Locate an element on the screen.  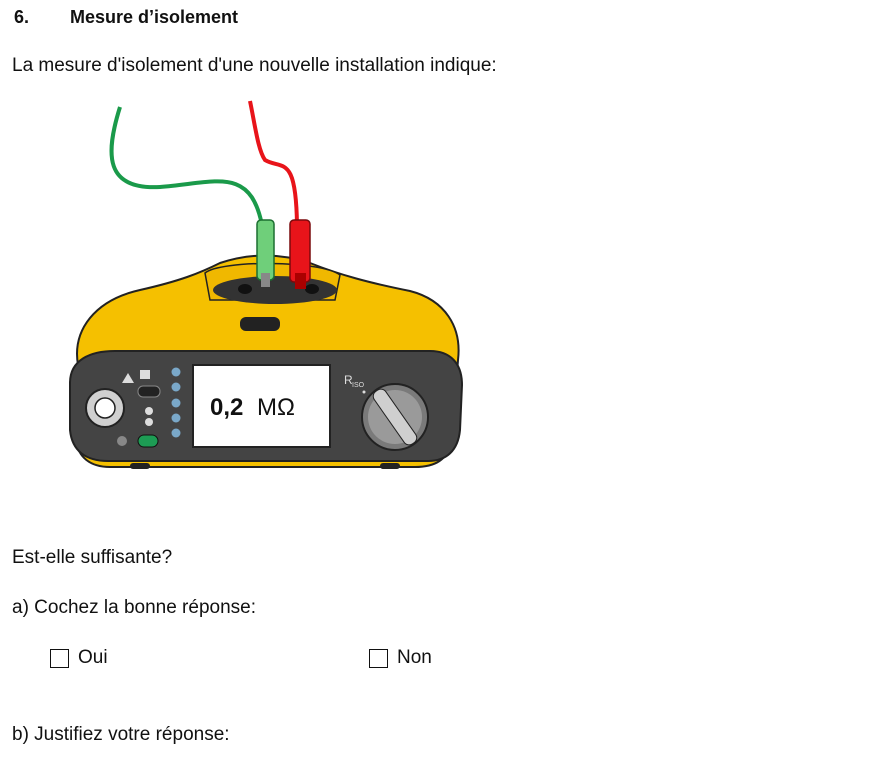
display-unit: MΩ is located at coordinates (276, 407).